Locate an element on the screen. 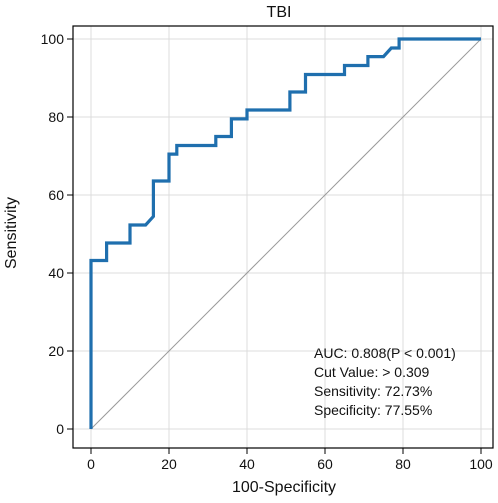  y-tick-label-0: 0 is located at coordinates (60, 429).